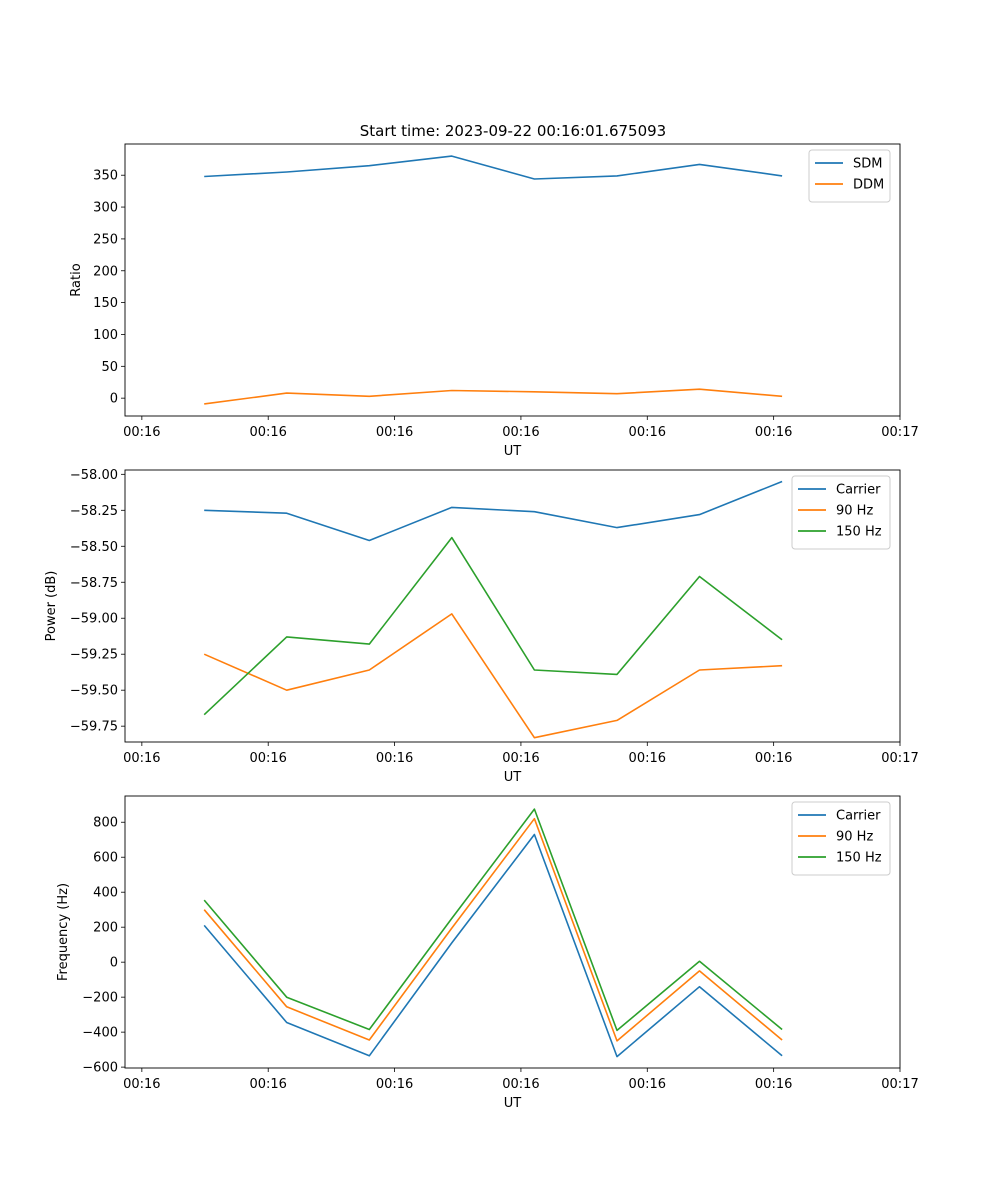 This screenshot has width=1000, height=1200. Describe the element at coordinates (858, 490) in the screenshot. I see `power-legend-label: Carrier` at that location.